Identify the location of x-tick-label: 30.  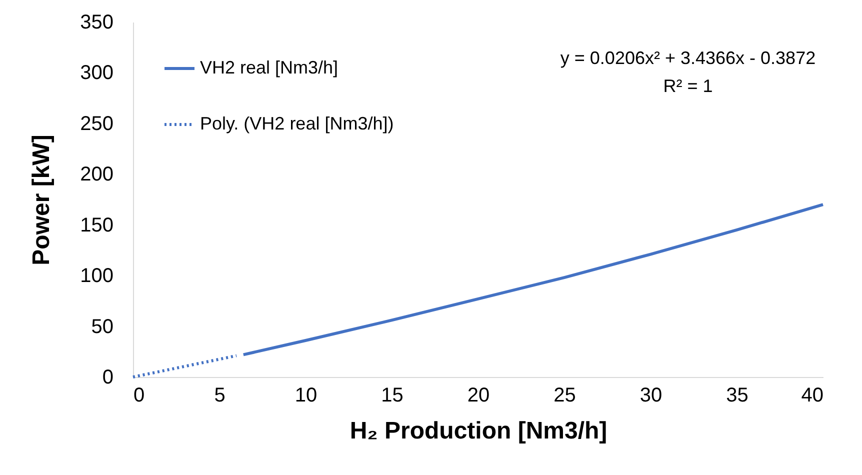
(651, 395).